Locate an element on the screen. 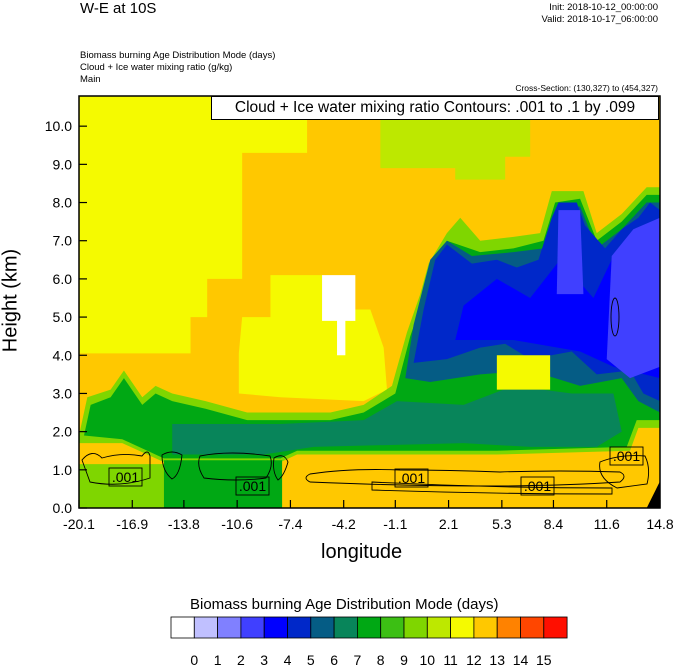  x-tick-label: 5.3 is located at coordinates (502, 524).